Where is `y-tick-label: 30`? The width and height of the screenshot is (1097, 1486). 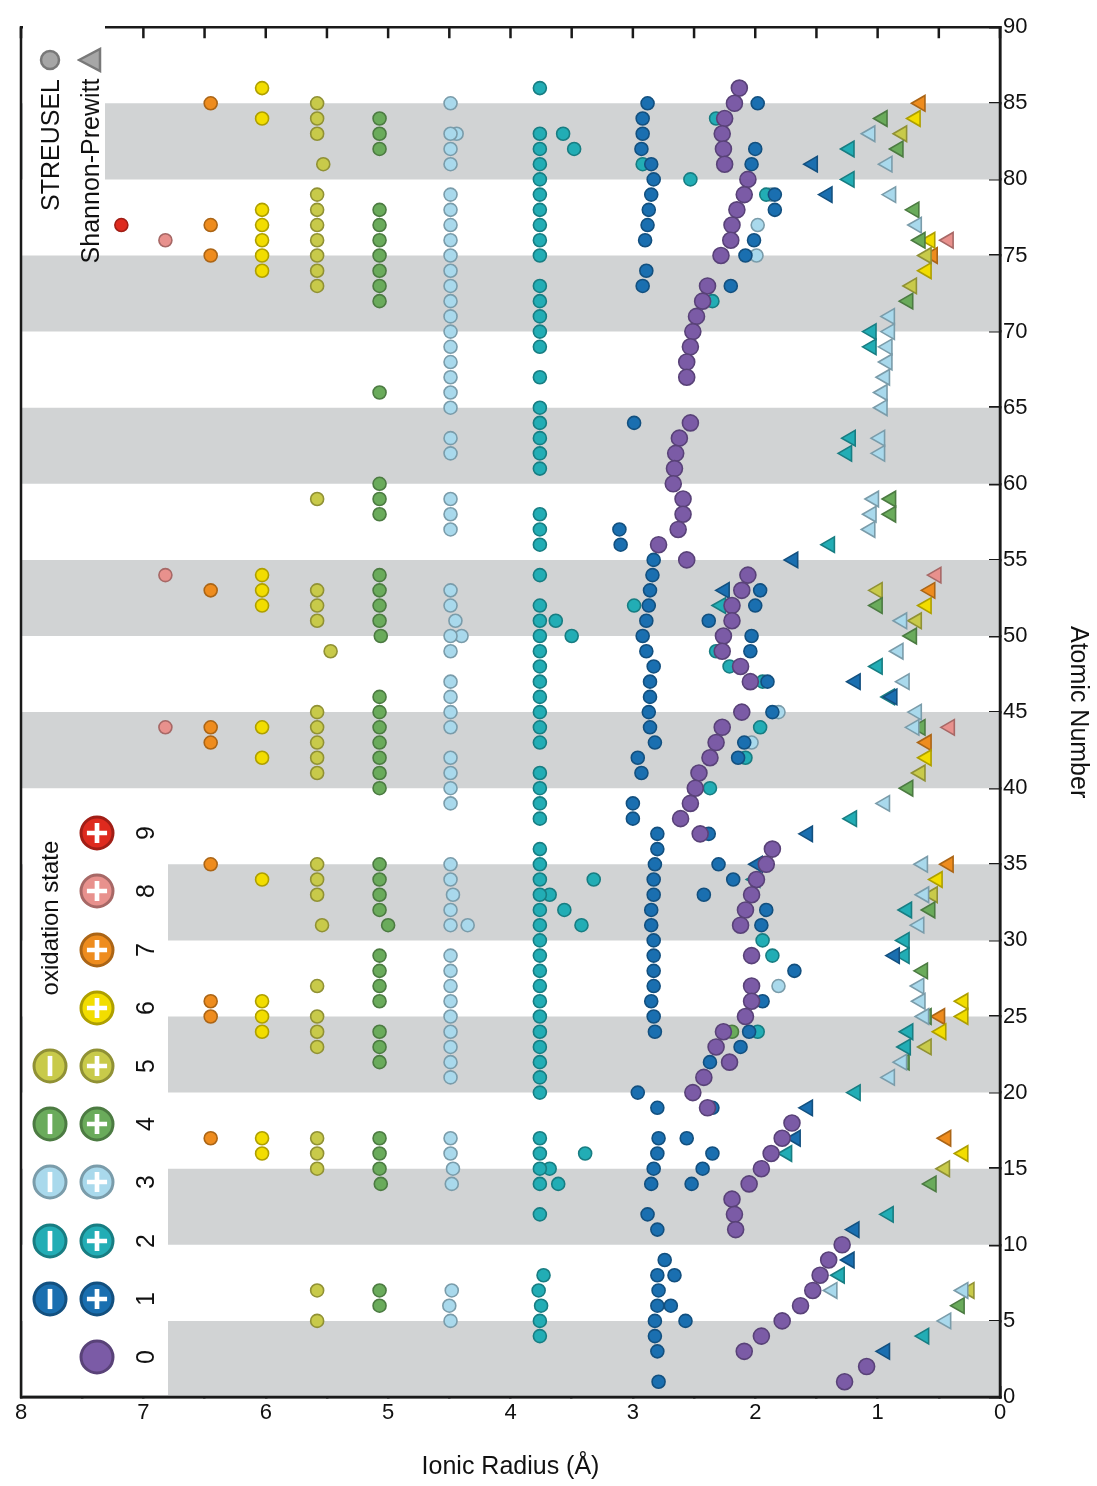 y-tick-label: 30 is located at coordinates (1015, 939).